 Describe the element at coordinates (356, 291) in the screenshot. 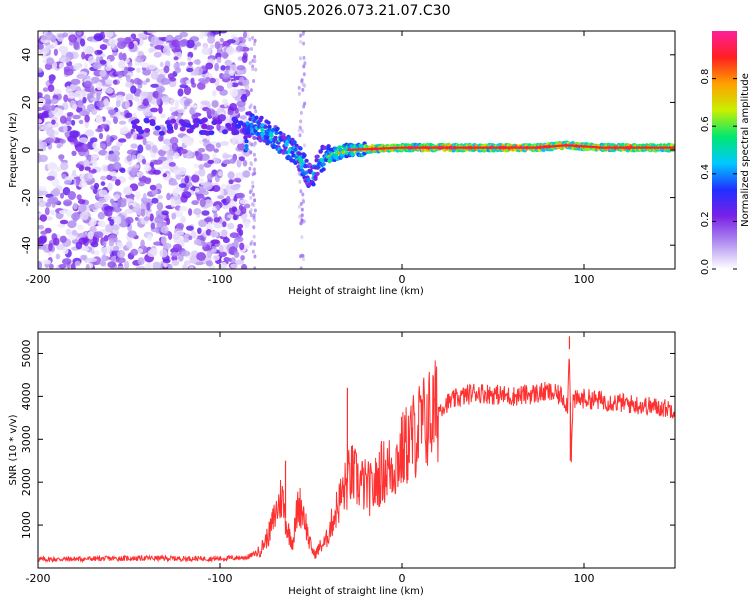

I see `spectrogram-x-label: Height of straight line (km)` at that location.